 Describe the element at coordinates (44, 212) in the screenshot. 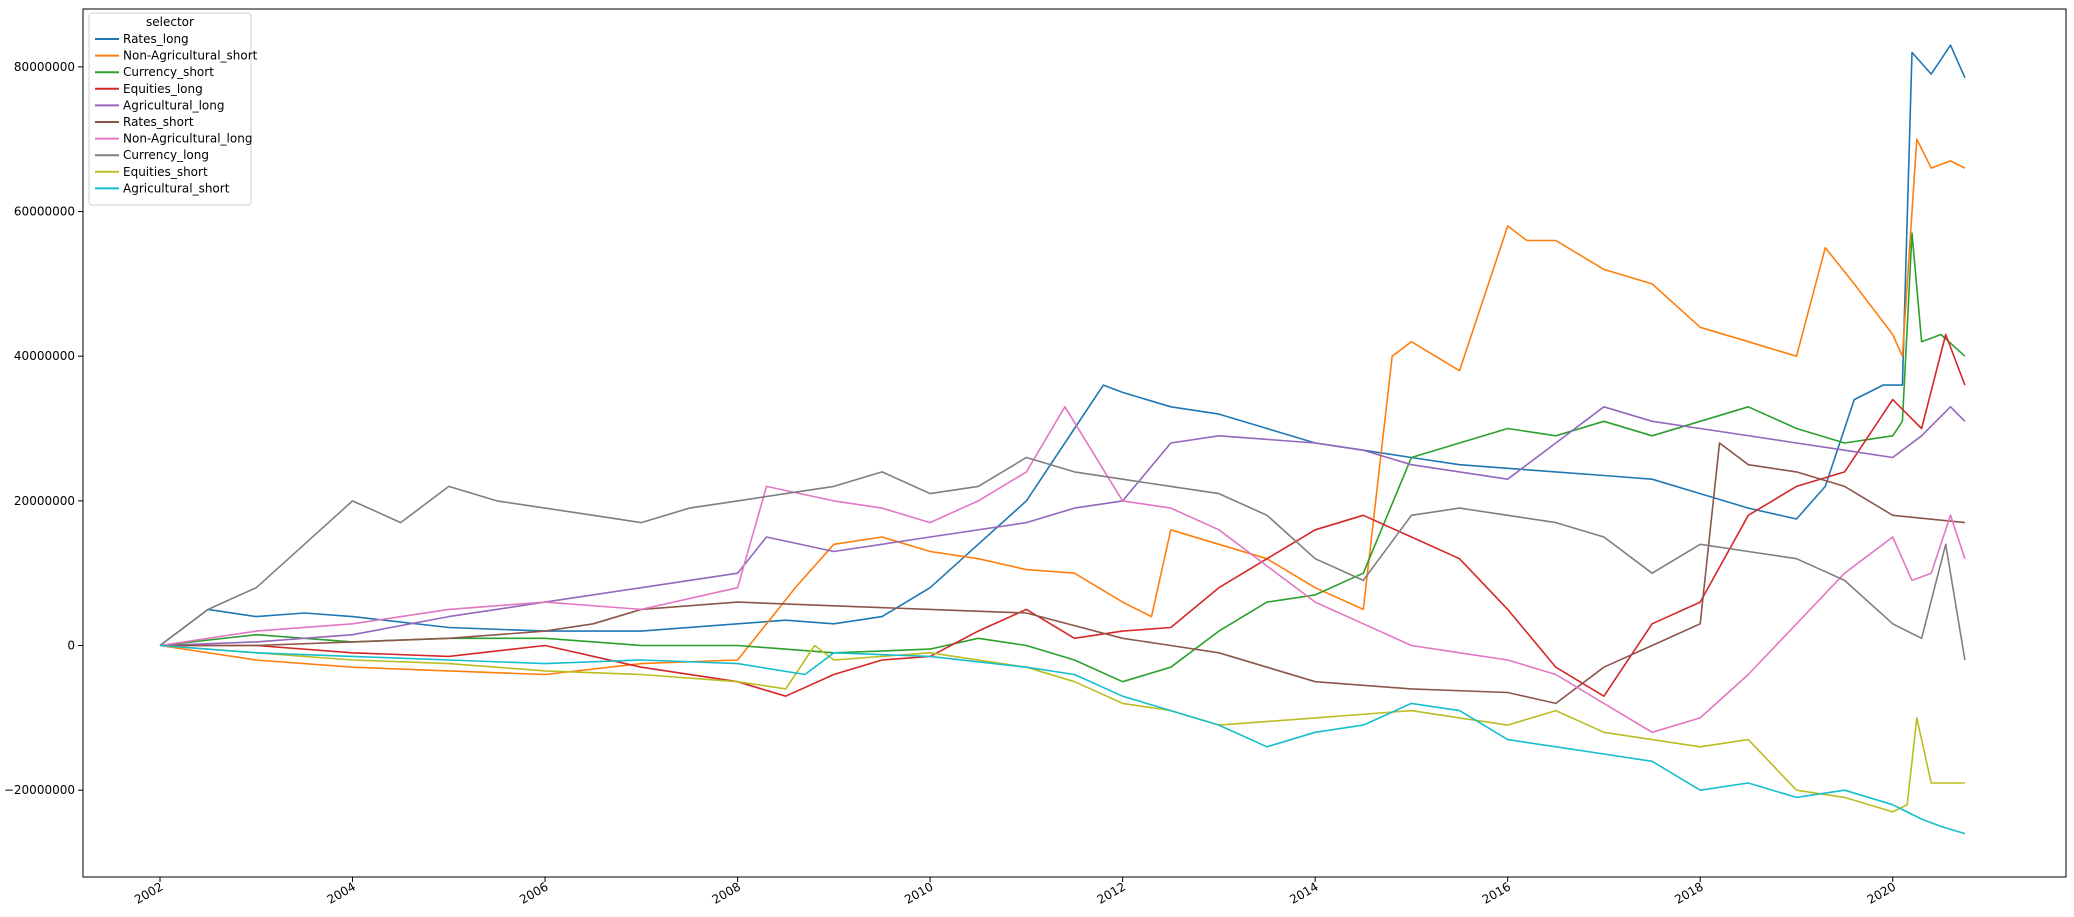

I see `y-tick-label: 60000000` at that location.